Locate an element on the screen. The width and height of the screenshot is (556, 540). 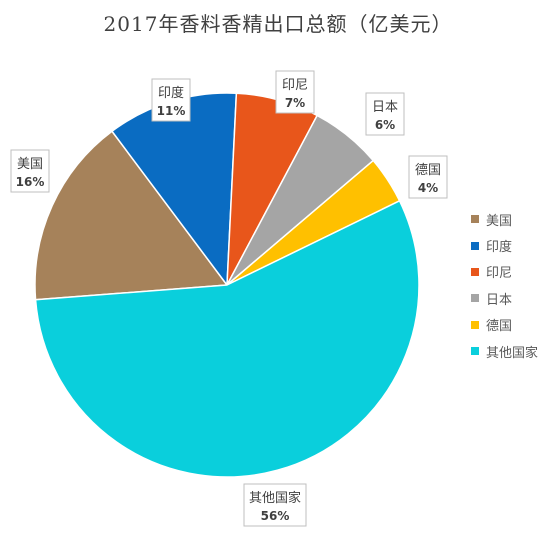
legend-label: 其他国家 is located at coordinates (512, 353).